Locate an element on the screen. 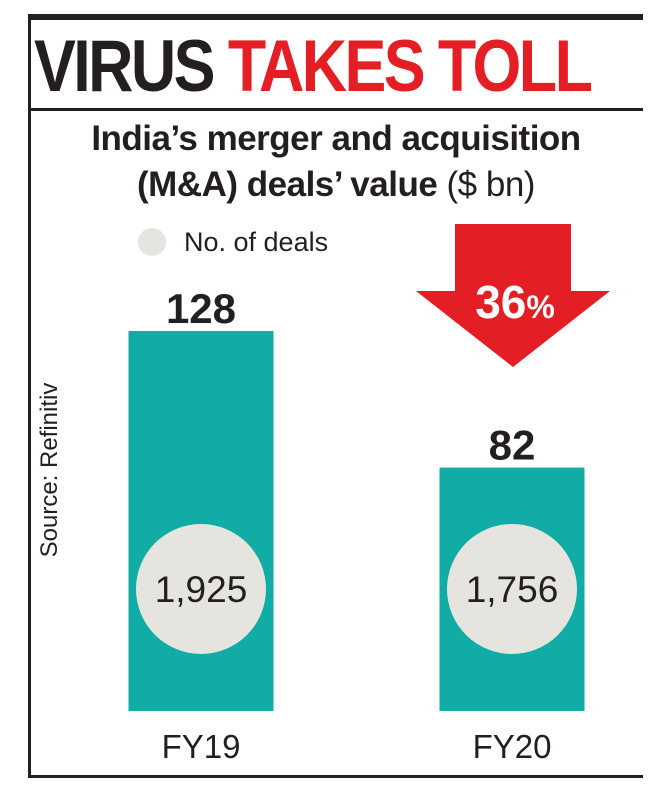  value-label-fy19: 128 is located at coordinates (201, 308).